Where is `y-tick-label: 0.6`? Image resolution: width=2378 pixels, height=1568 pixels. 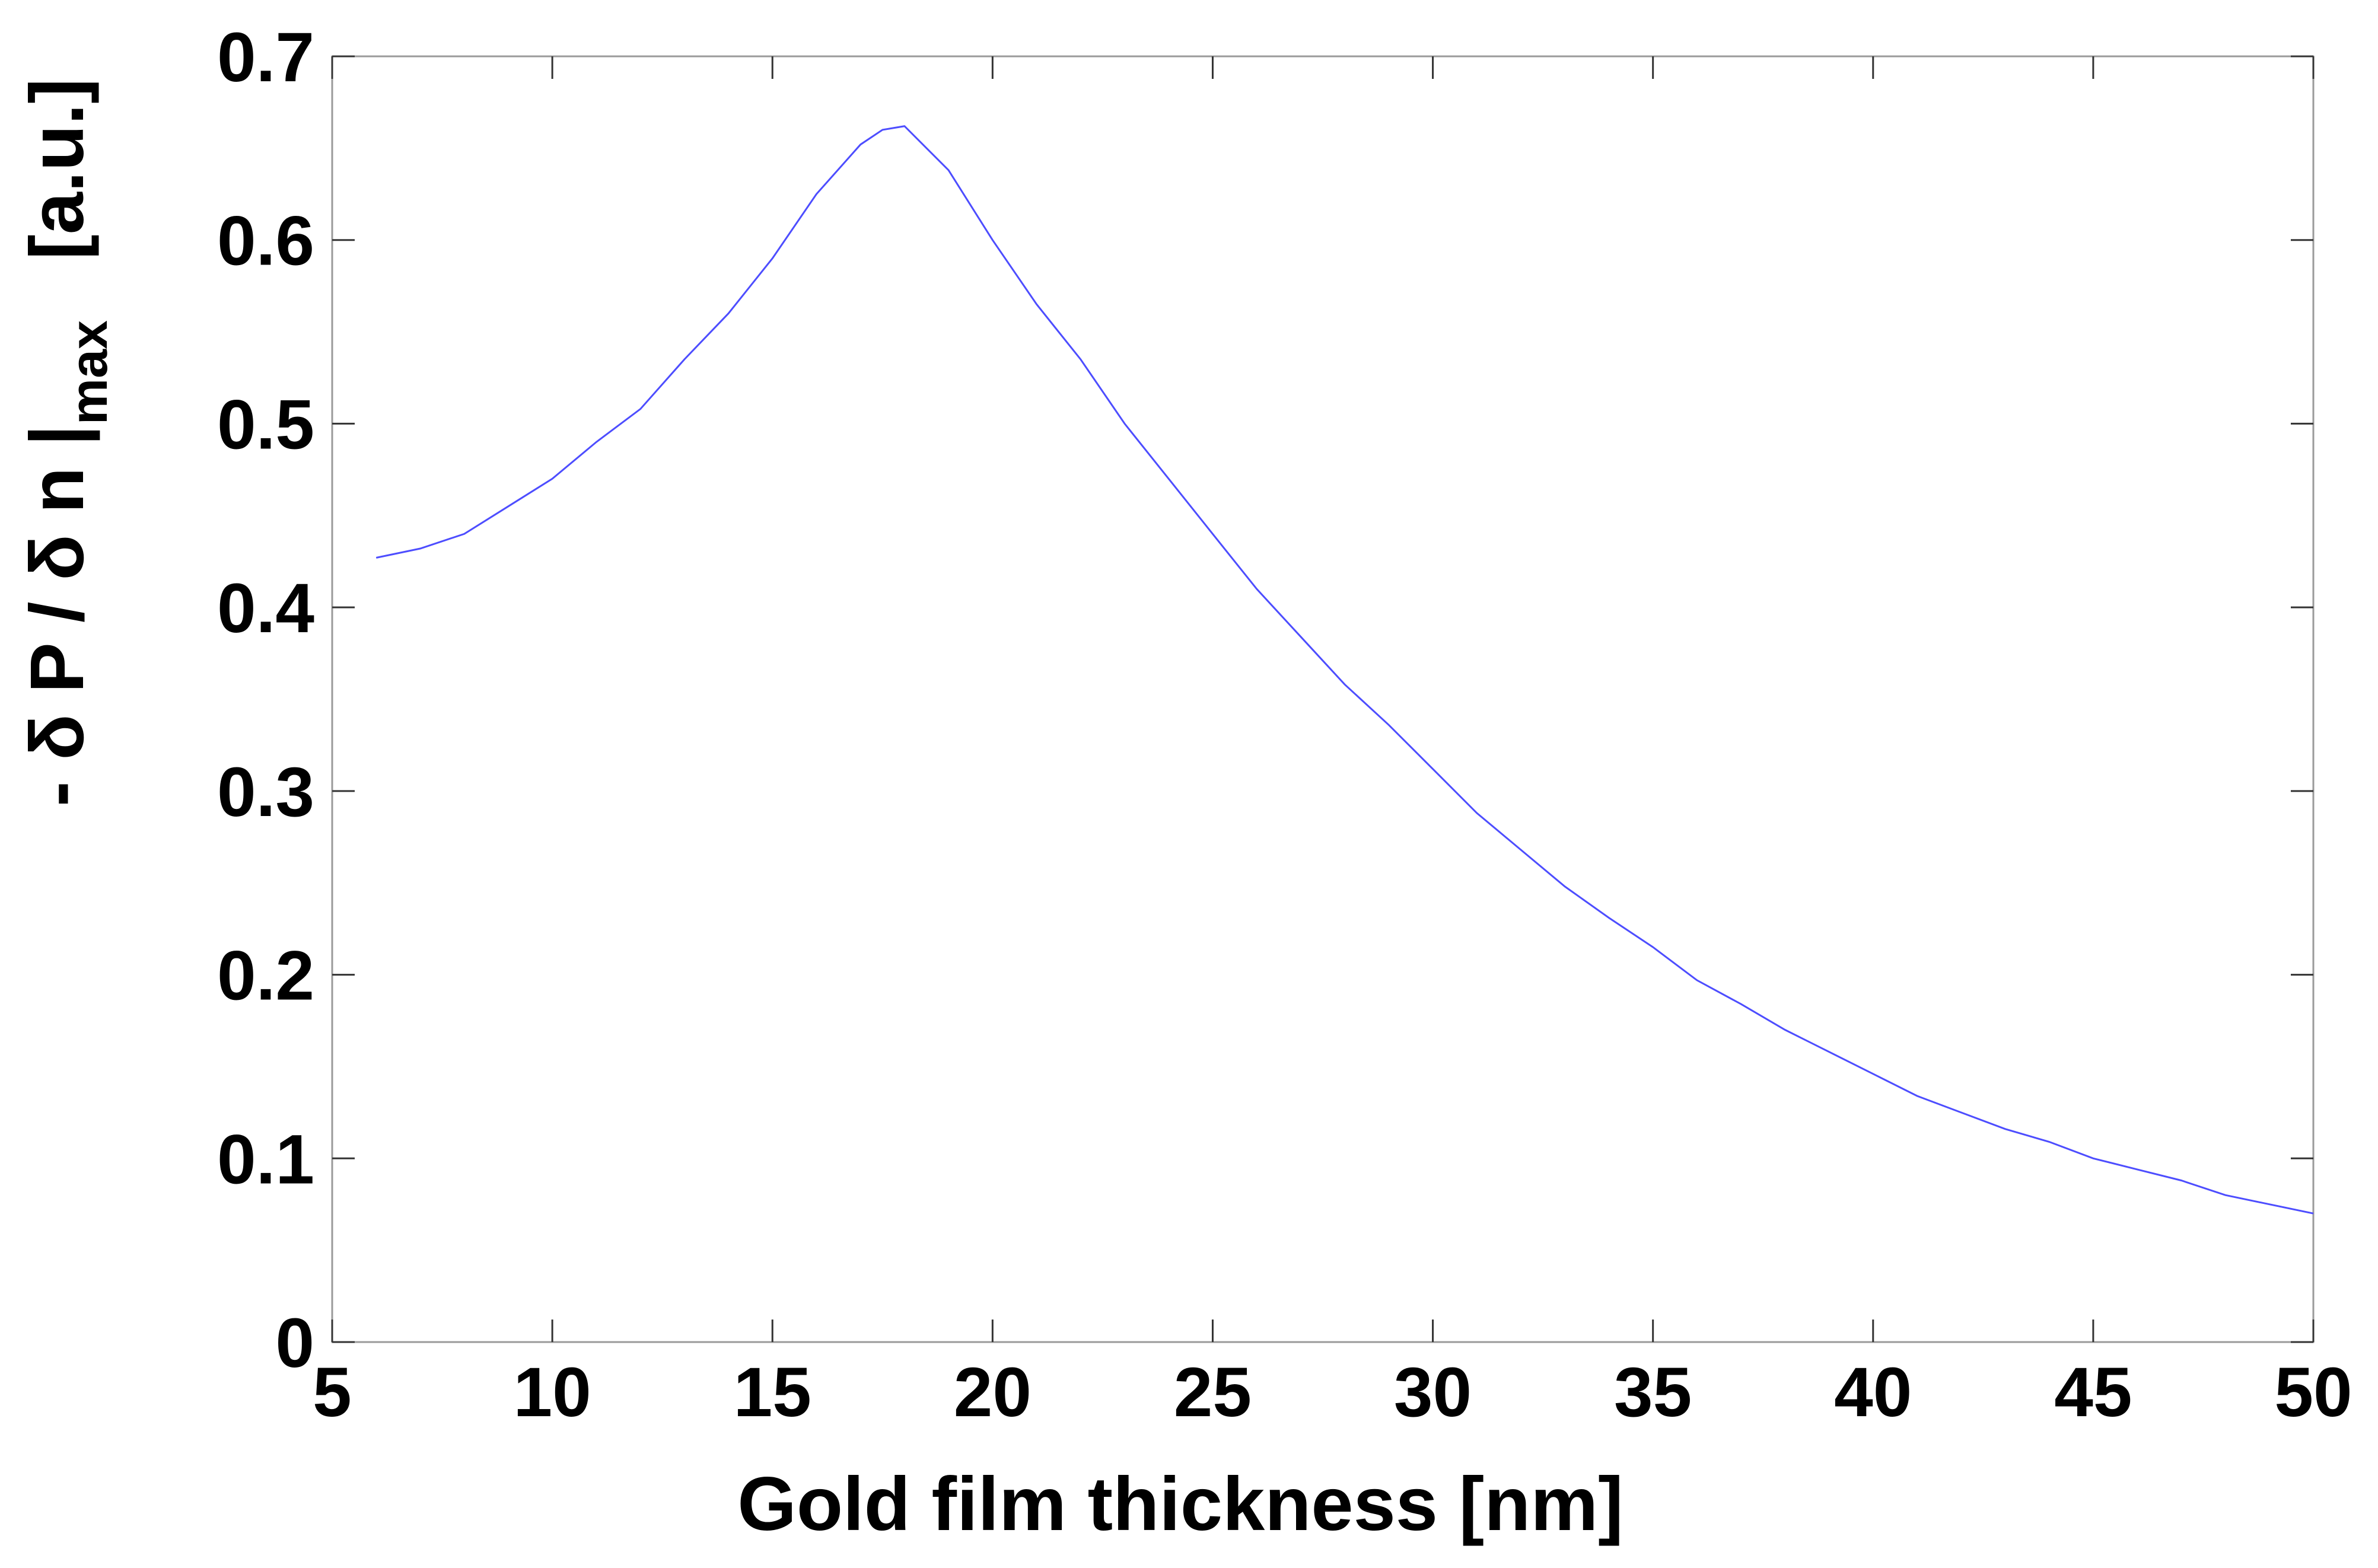 y-tick-label: 0.6 is located at coordinates (265, 241).